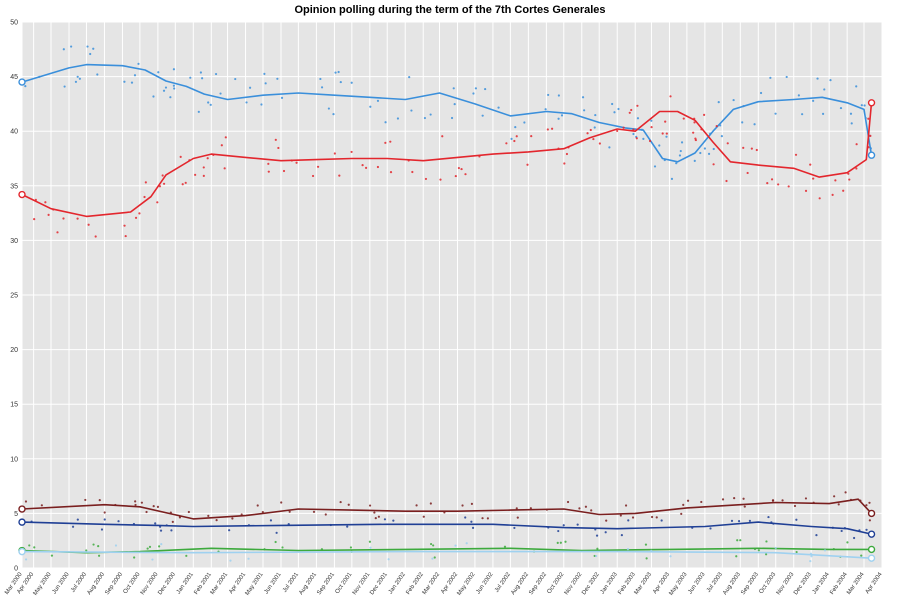 This screenshot has width=900, height=600. I want to click on x-tick-label: Sep 2003, so click(750, 583).